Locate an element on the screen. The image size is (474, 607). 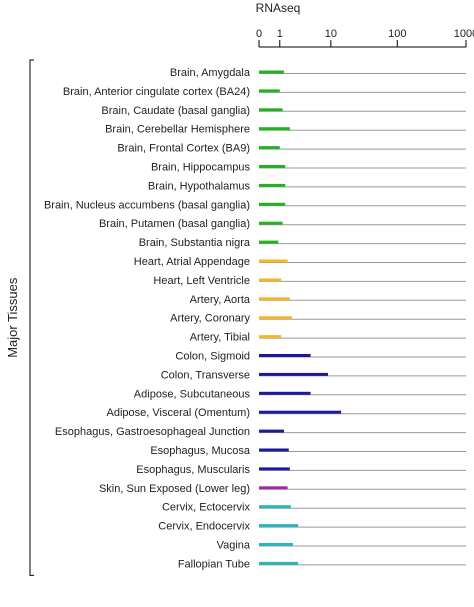
bar-row: Esophagus, Mucosa is located at coordinates (308, 451).